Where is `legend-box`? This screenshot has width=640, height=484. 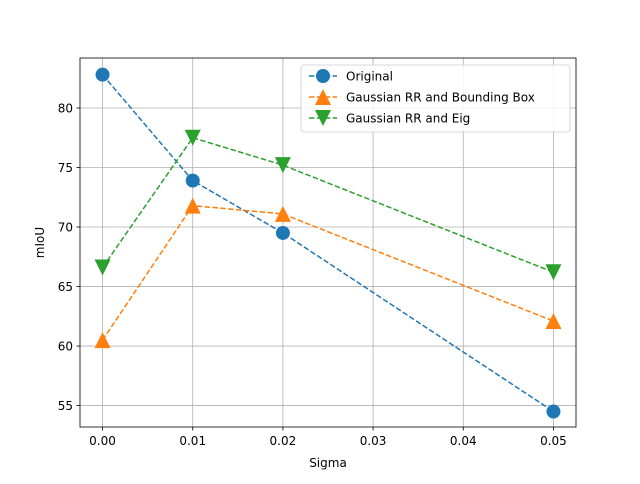 legend-box is located at coordinates (435, 98).